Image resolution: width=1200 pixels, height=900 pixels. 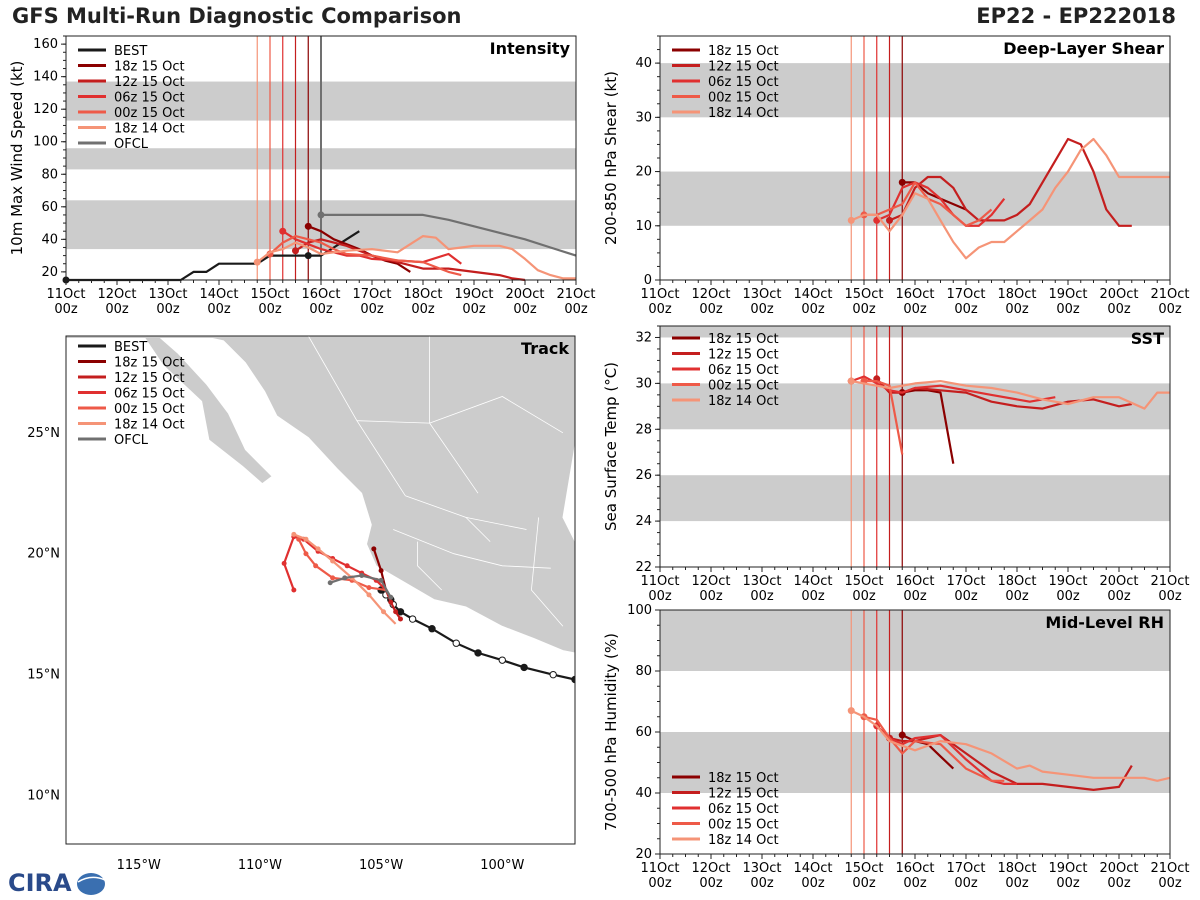 What do you see at coordinates (1169, 581) in the screenshot?
I see `x-tick-day: 21Oct` at bounding box center [1169, 581].